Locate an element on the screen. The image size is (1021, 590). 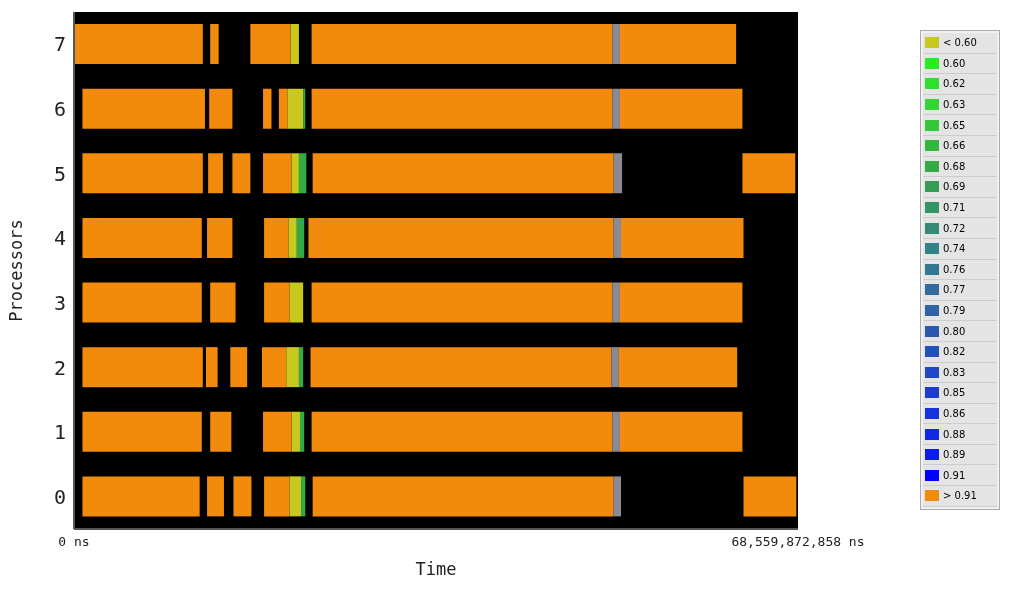
legend-label: 0.63 is located at coordinates (954, 105).